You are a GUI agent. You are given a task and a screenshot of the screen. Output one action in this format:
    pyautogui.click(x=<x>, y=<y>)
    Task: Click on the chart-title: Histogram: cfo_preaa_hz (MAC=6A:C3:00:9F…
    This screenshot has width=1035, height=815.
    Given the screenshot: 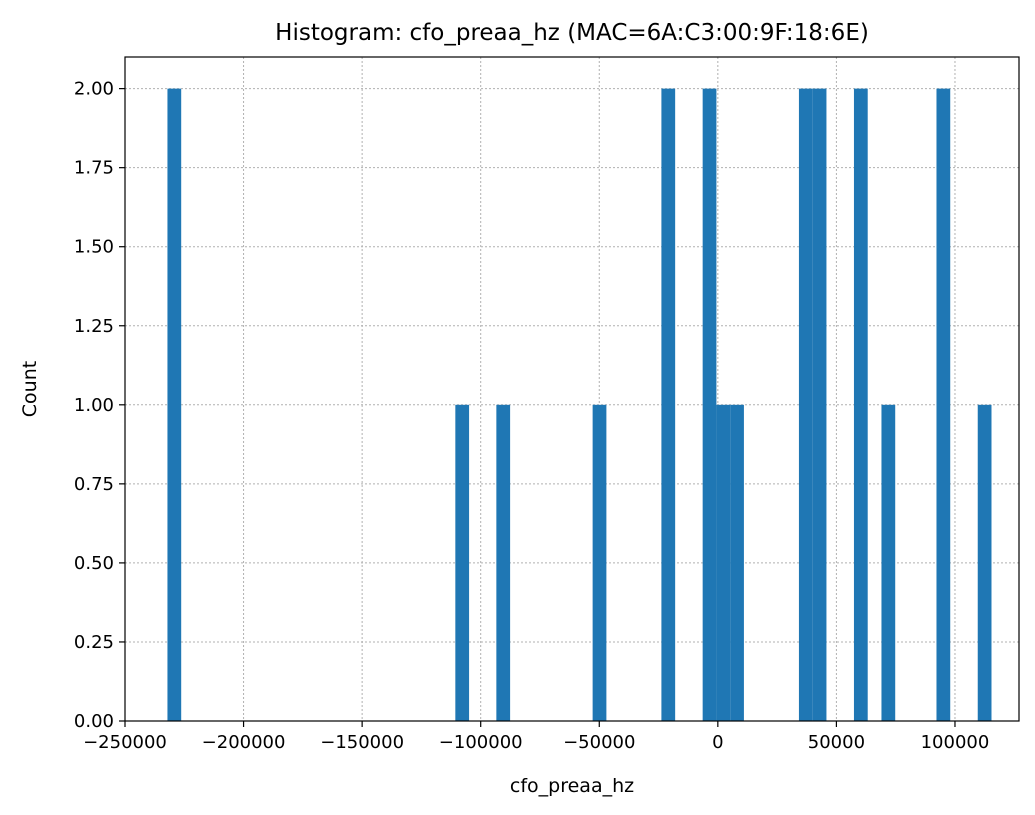 What is the action you would take?
    pyautogui.click(x=572, y=33)
    